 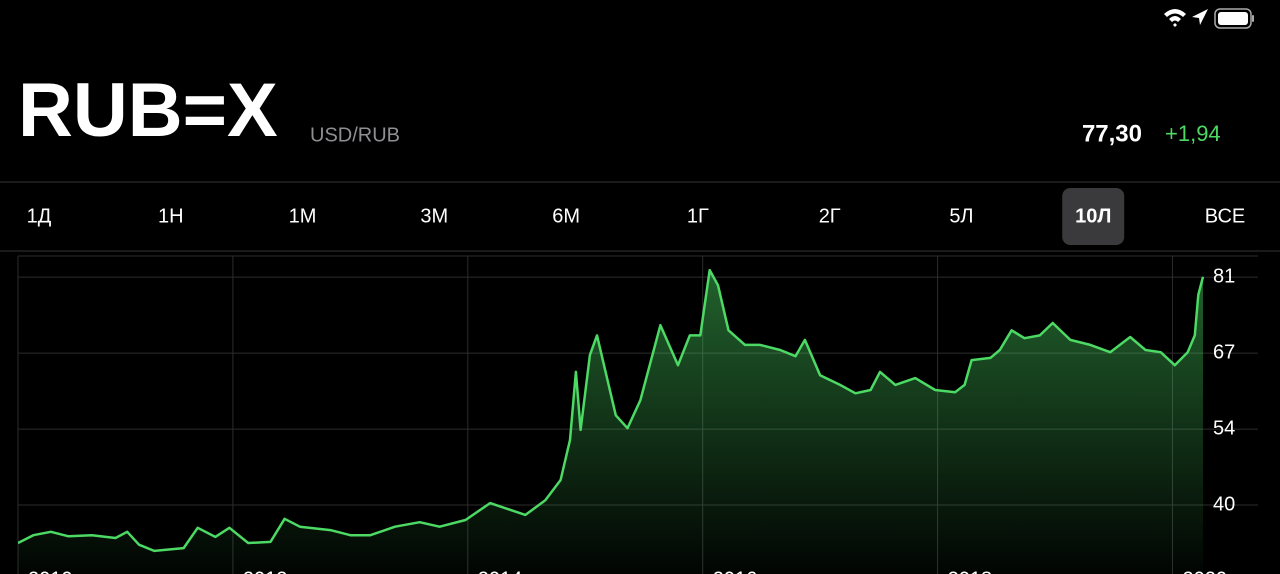 I want to click on range-tab: 1Г, so click(x=698, y=216).